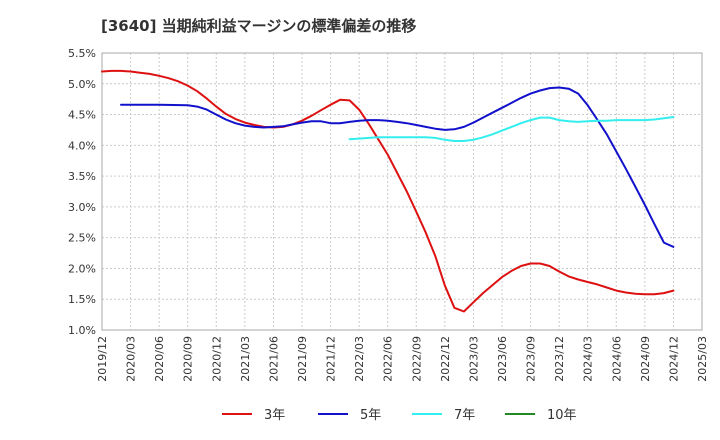 This screenshot has width=720, height=440. I want to click on x-tick-label: 2024/06, so click(616, 359).